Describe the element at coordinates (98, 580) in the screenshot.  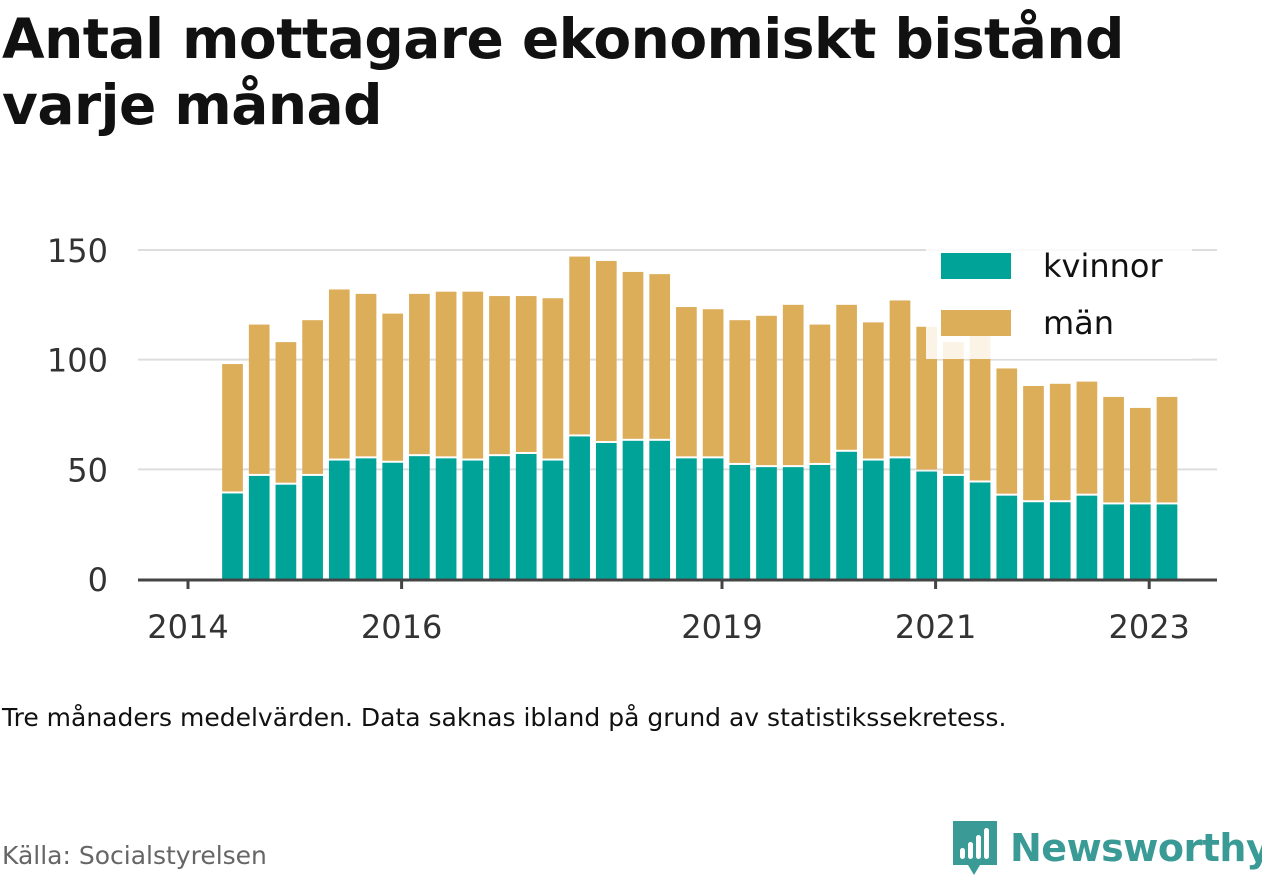
I see `y-tick-label: 0` at that location.